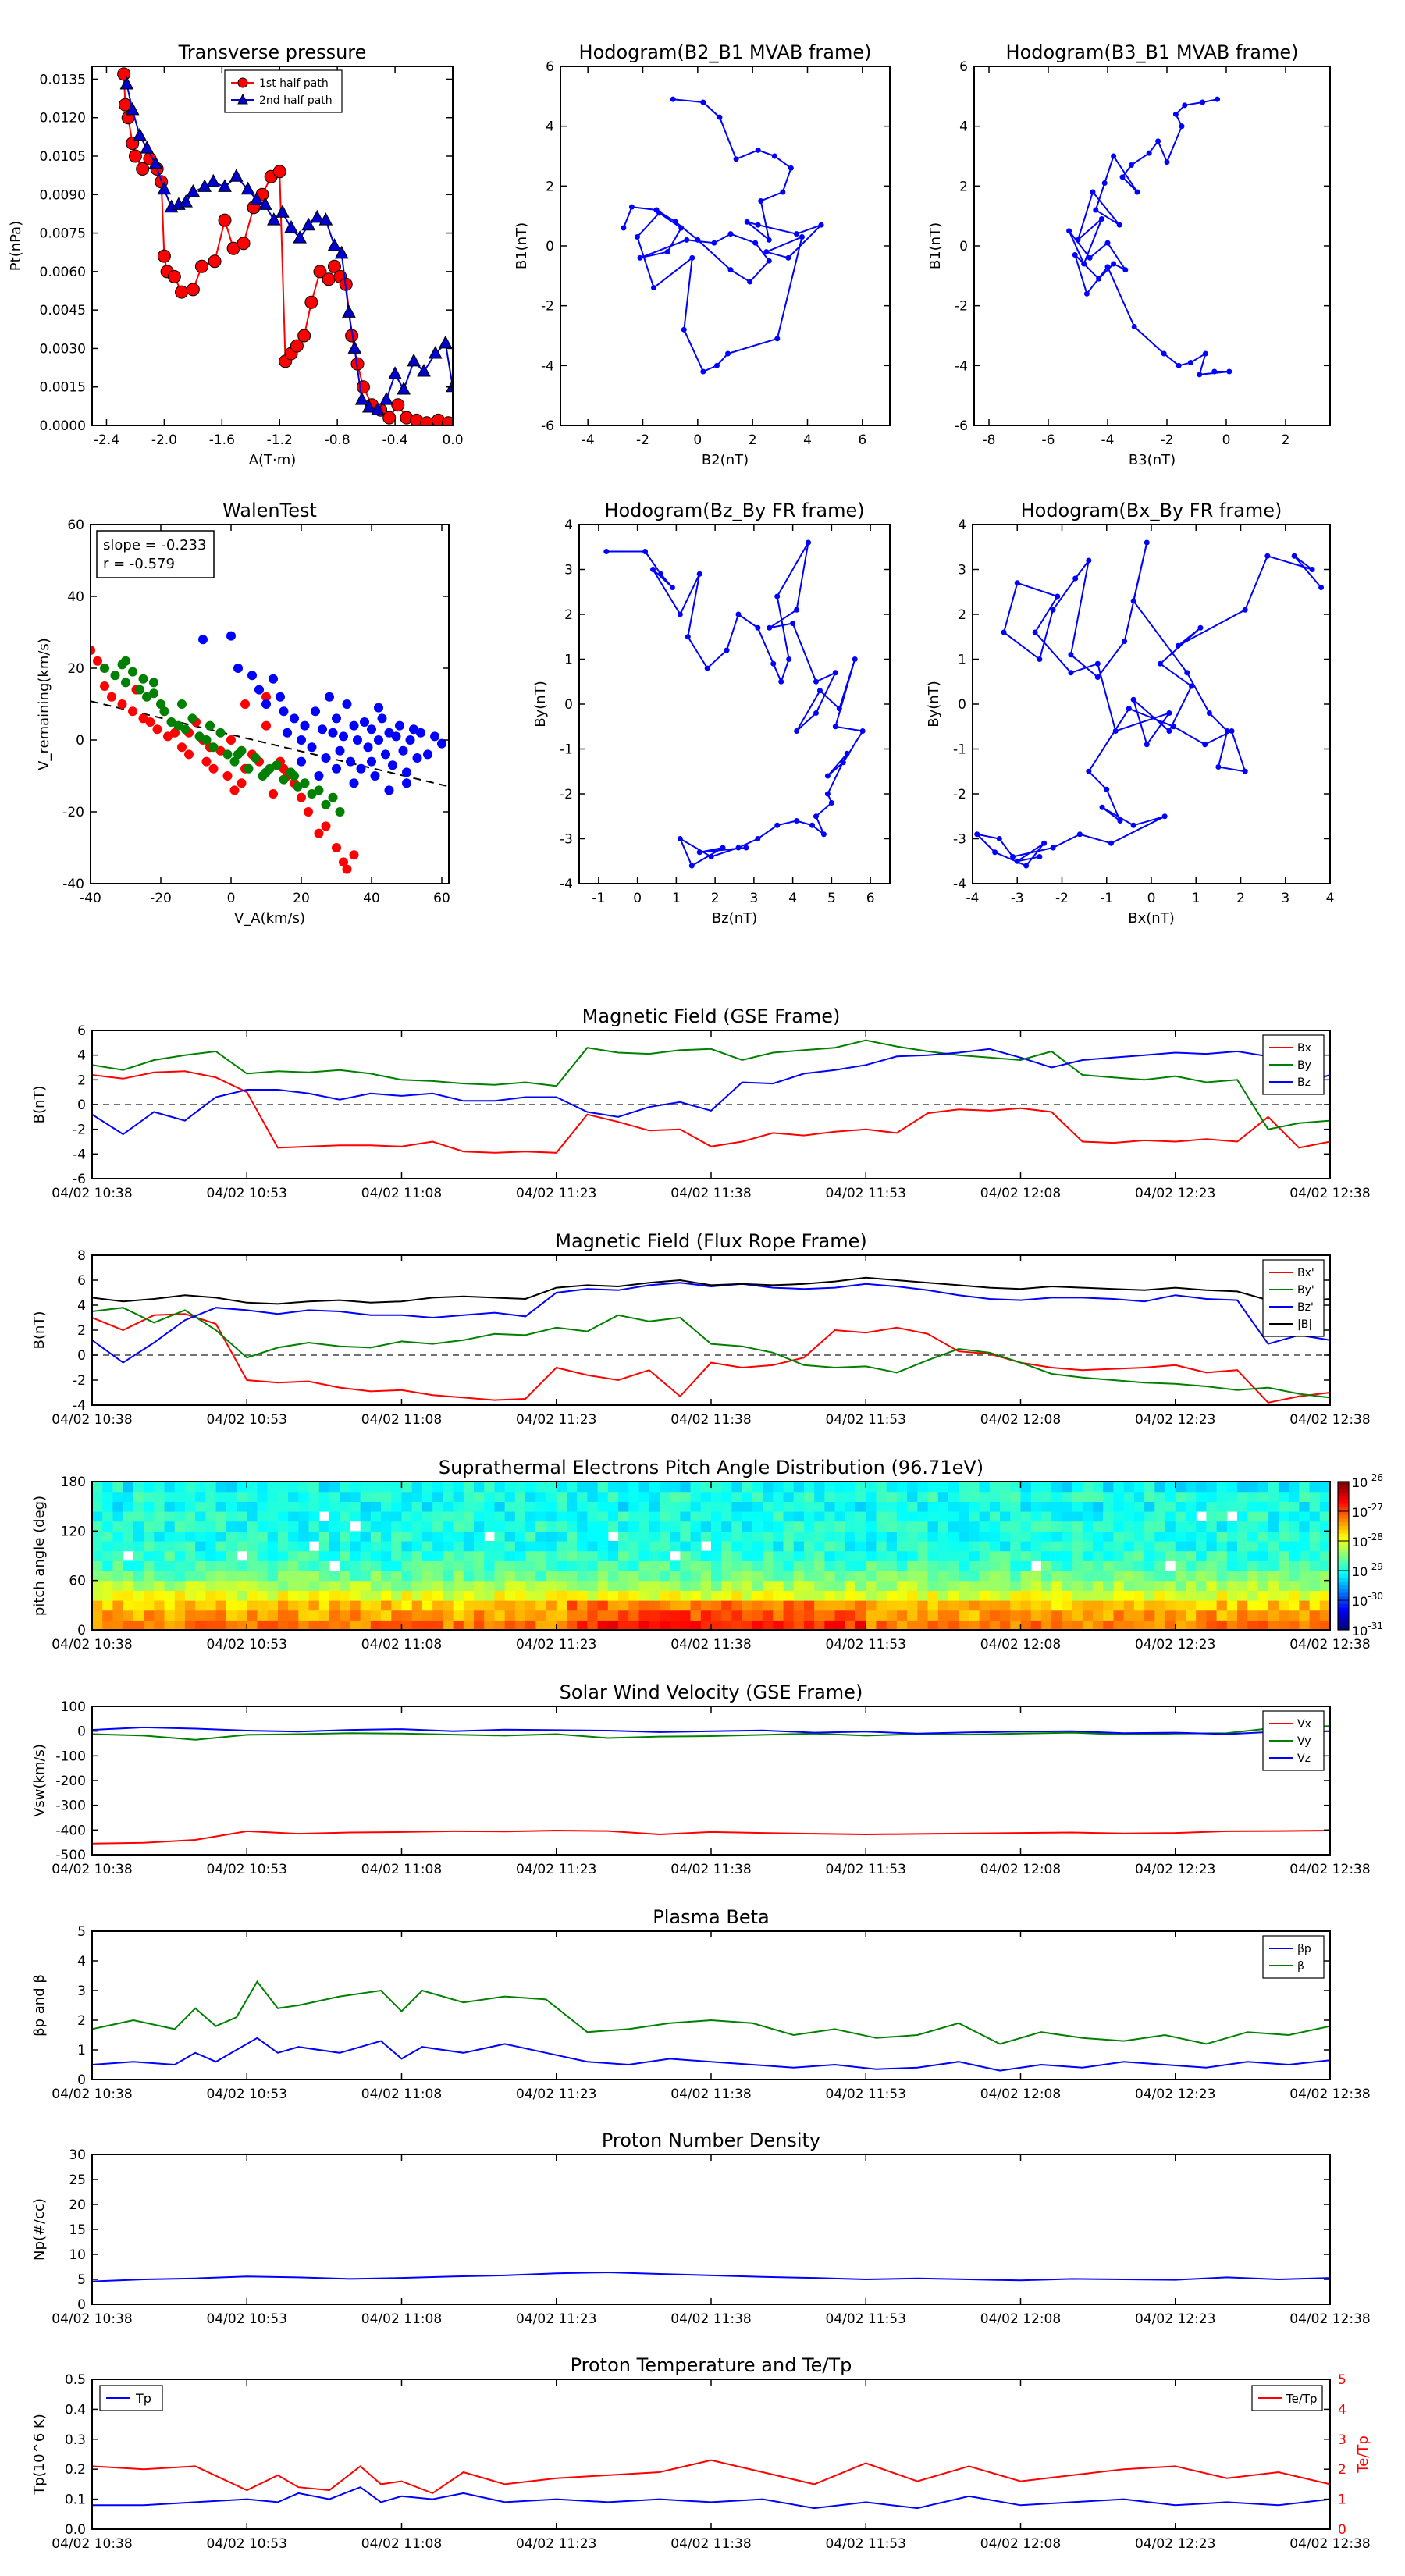 The image size is (1405, 2576). Describe the element at coordinates (76, 2440) in the screenshot. I see `y-tick-label: 0.3` at that location.